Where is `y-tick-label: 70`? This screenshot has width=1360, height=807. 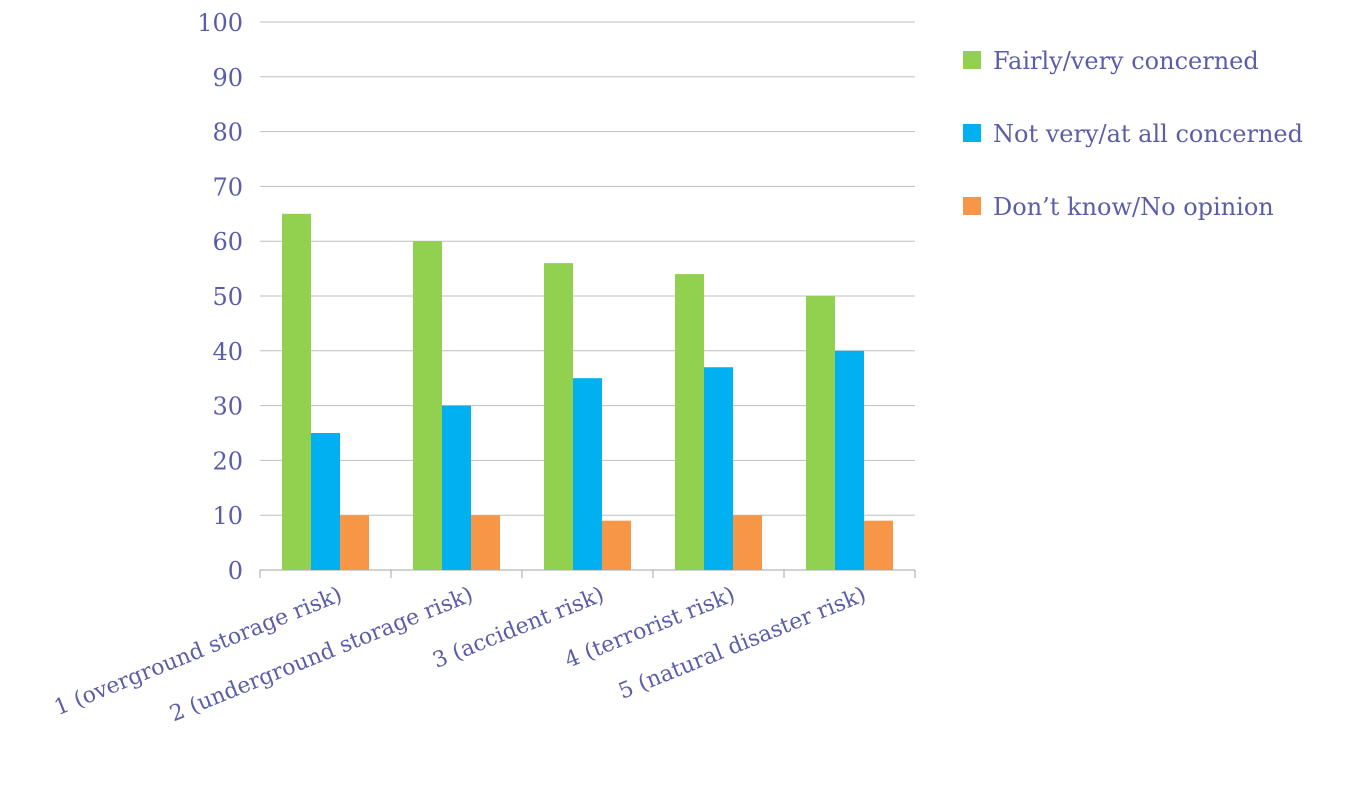
y-tick-label: 70 is located at coordinates (227, 187).